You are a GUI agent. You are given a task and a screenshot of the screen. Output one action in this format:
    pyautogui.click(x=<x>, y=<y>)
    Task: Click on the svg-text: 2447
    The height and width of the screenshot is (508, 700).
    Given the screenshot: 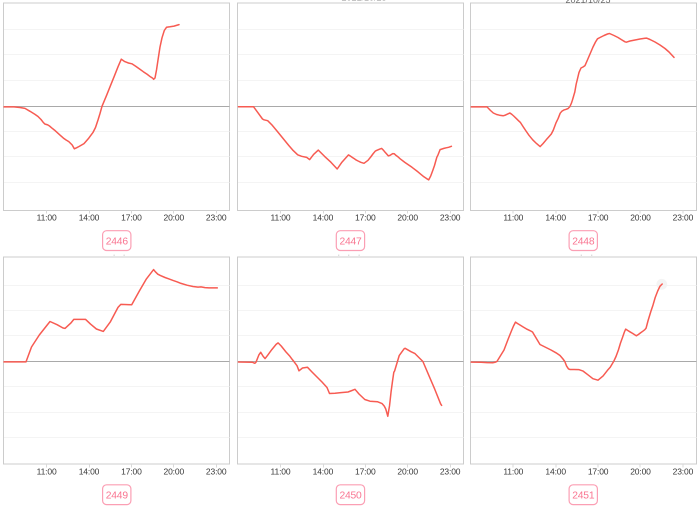 What is the action you would take?
    pyautogui.click(x=350, y=241)
    